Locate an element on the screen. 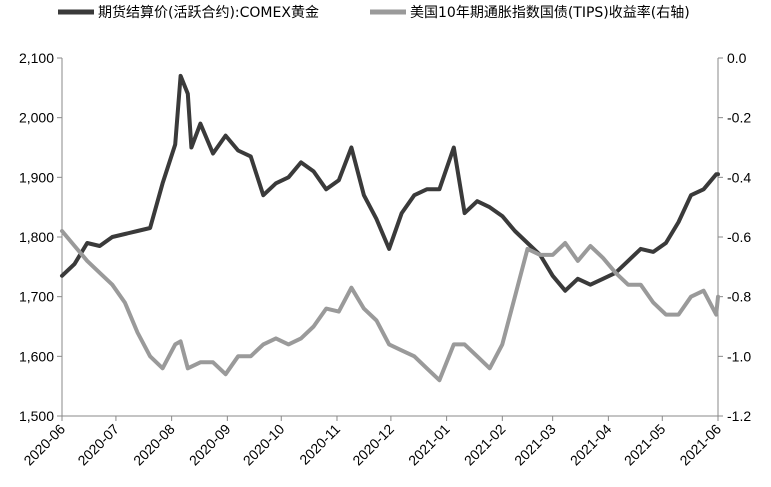 This screenshot has width=771, height=487. left-tick-label: 1,500 is located at coordinates (36, 416).